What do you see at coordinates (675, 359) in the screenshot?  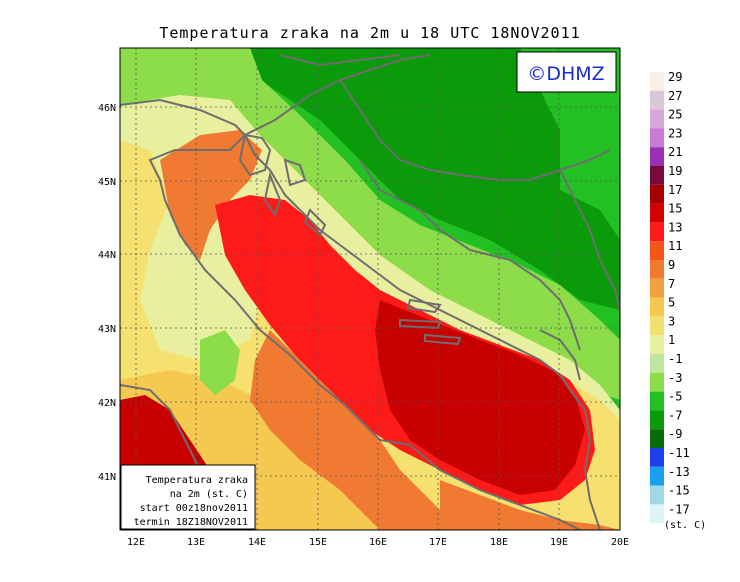 I see `legend-label: -1` at bounding box center [675, 359].